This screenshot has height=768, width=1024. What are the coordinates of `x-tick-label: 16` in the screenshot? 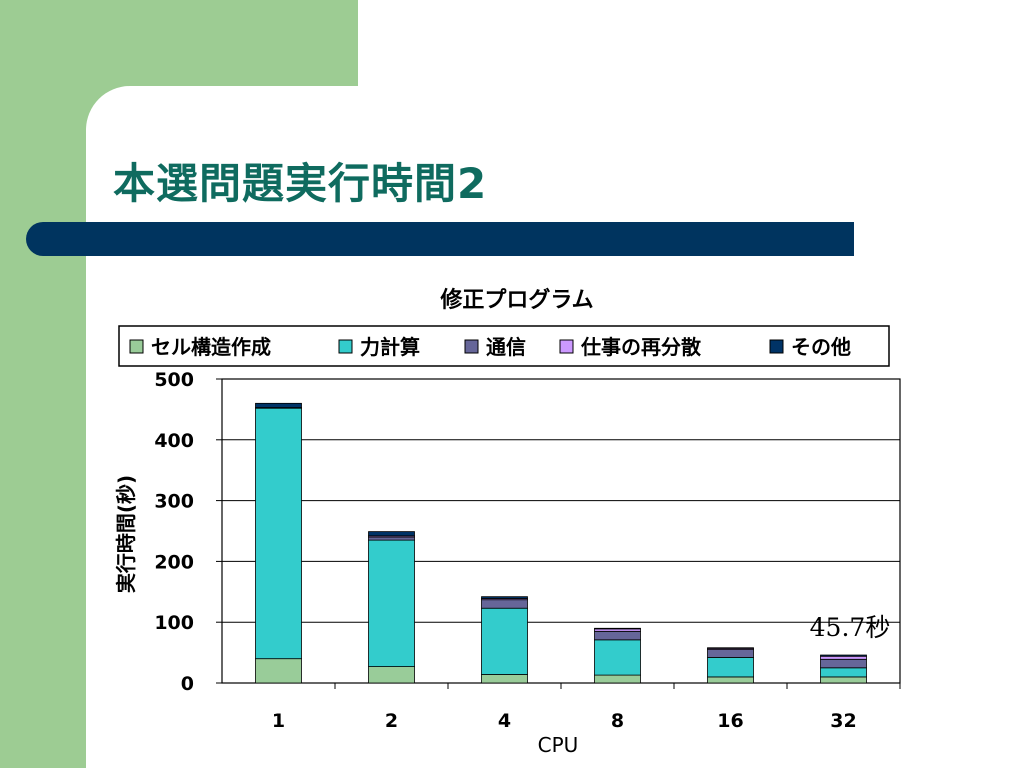 It's located at (730, 721).